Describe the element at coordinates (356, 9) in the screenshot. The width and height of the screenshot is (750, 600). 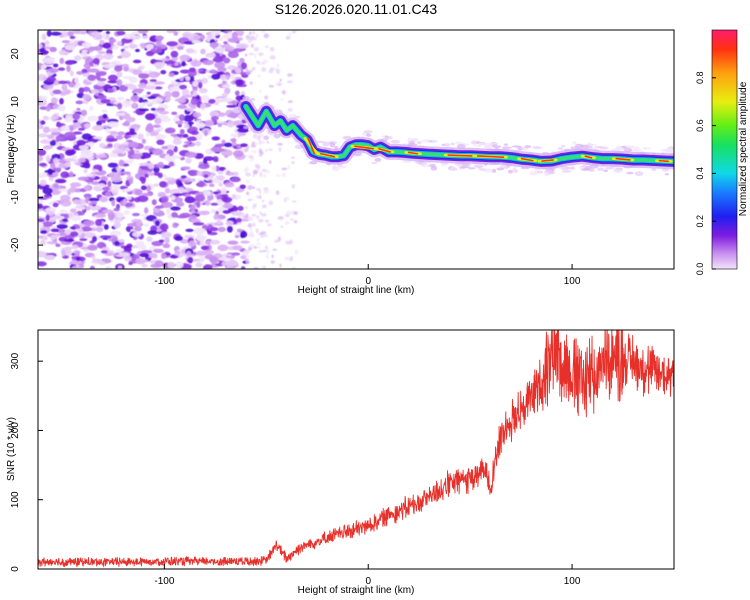
I see `figure-title: S126.2026.020.11.01.C43` at that location.